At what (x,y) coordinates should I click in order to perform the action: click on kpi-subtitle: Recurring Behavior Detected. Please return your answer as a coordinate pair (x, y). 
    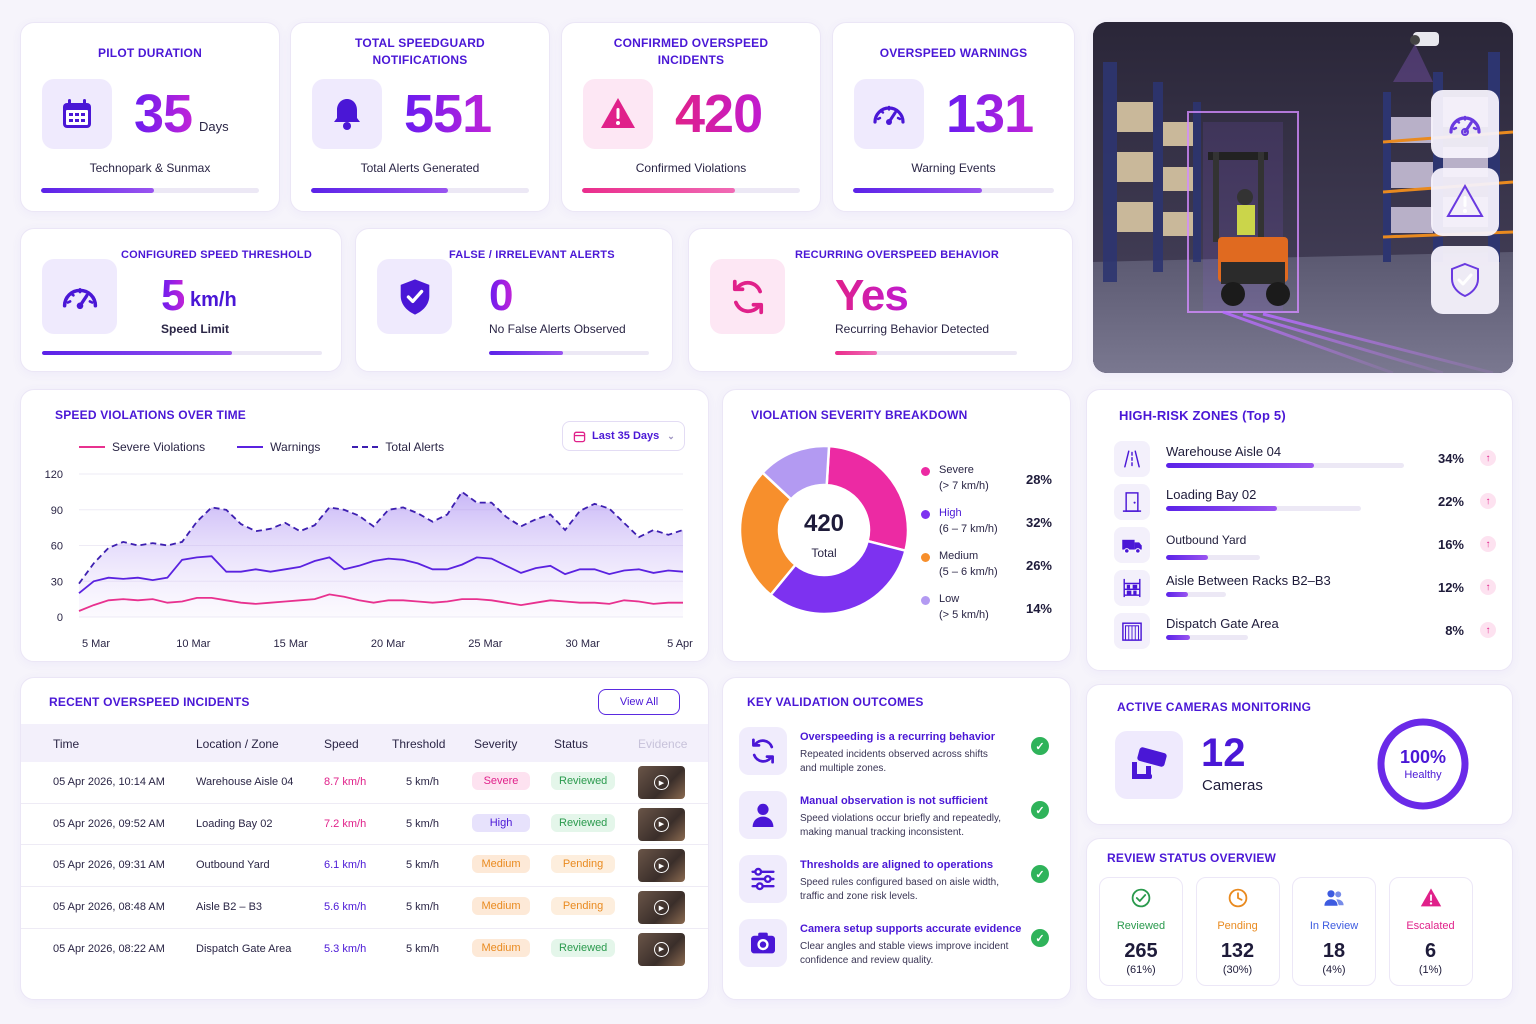
    Looking at the image, I should click on (912, 329).